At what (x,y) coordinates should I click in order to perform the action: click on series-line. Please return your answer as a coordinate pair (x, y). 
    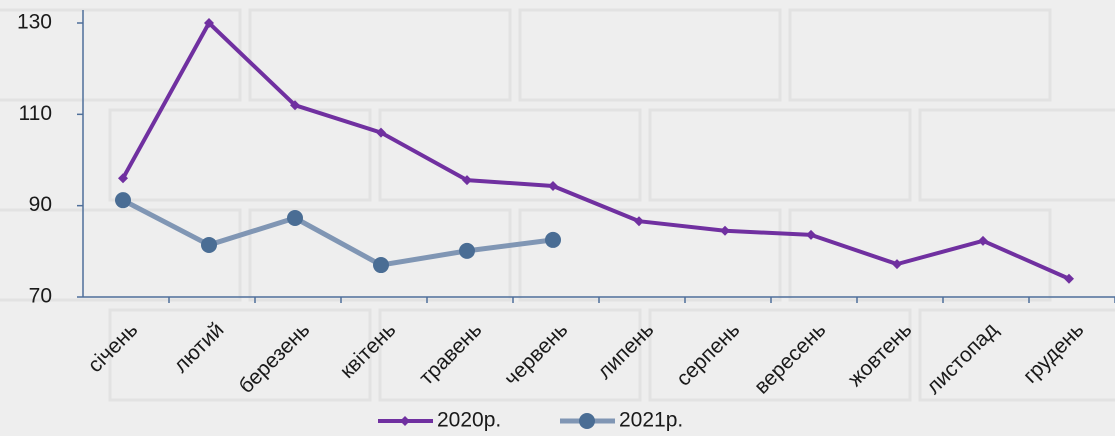
    Looking at the image, I should click on (337, 232).